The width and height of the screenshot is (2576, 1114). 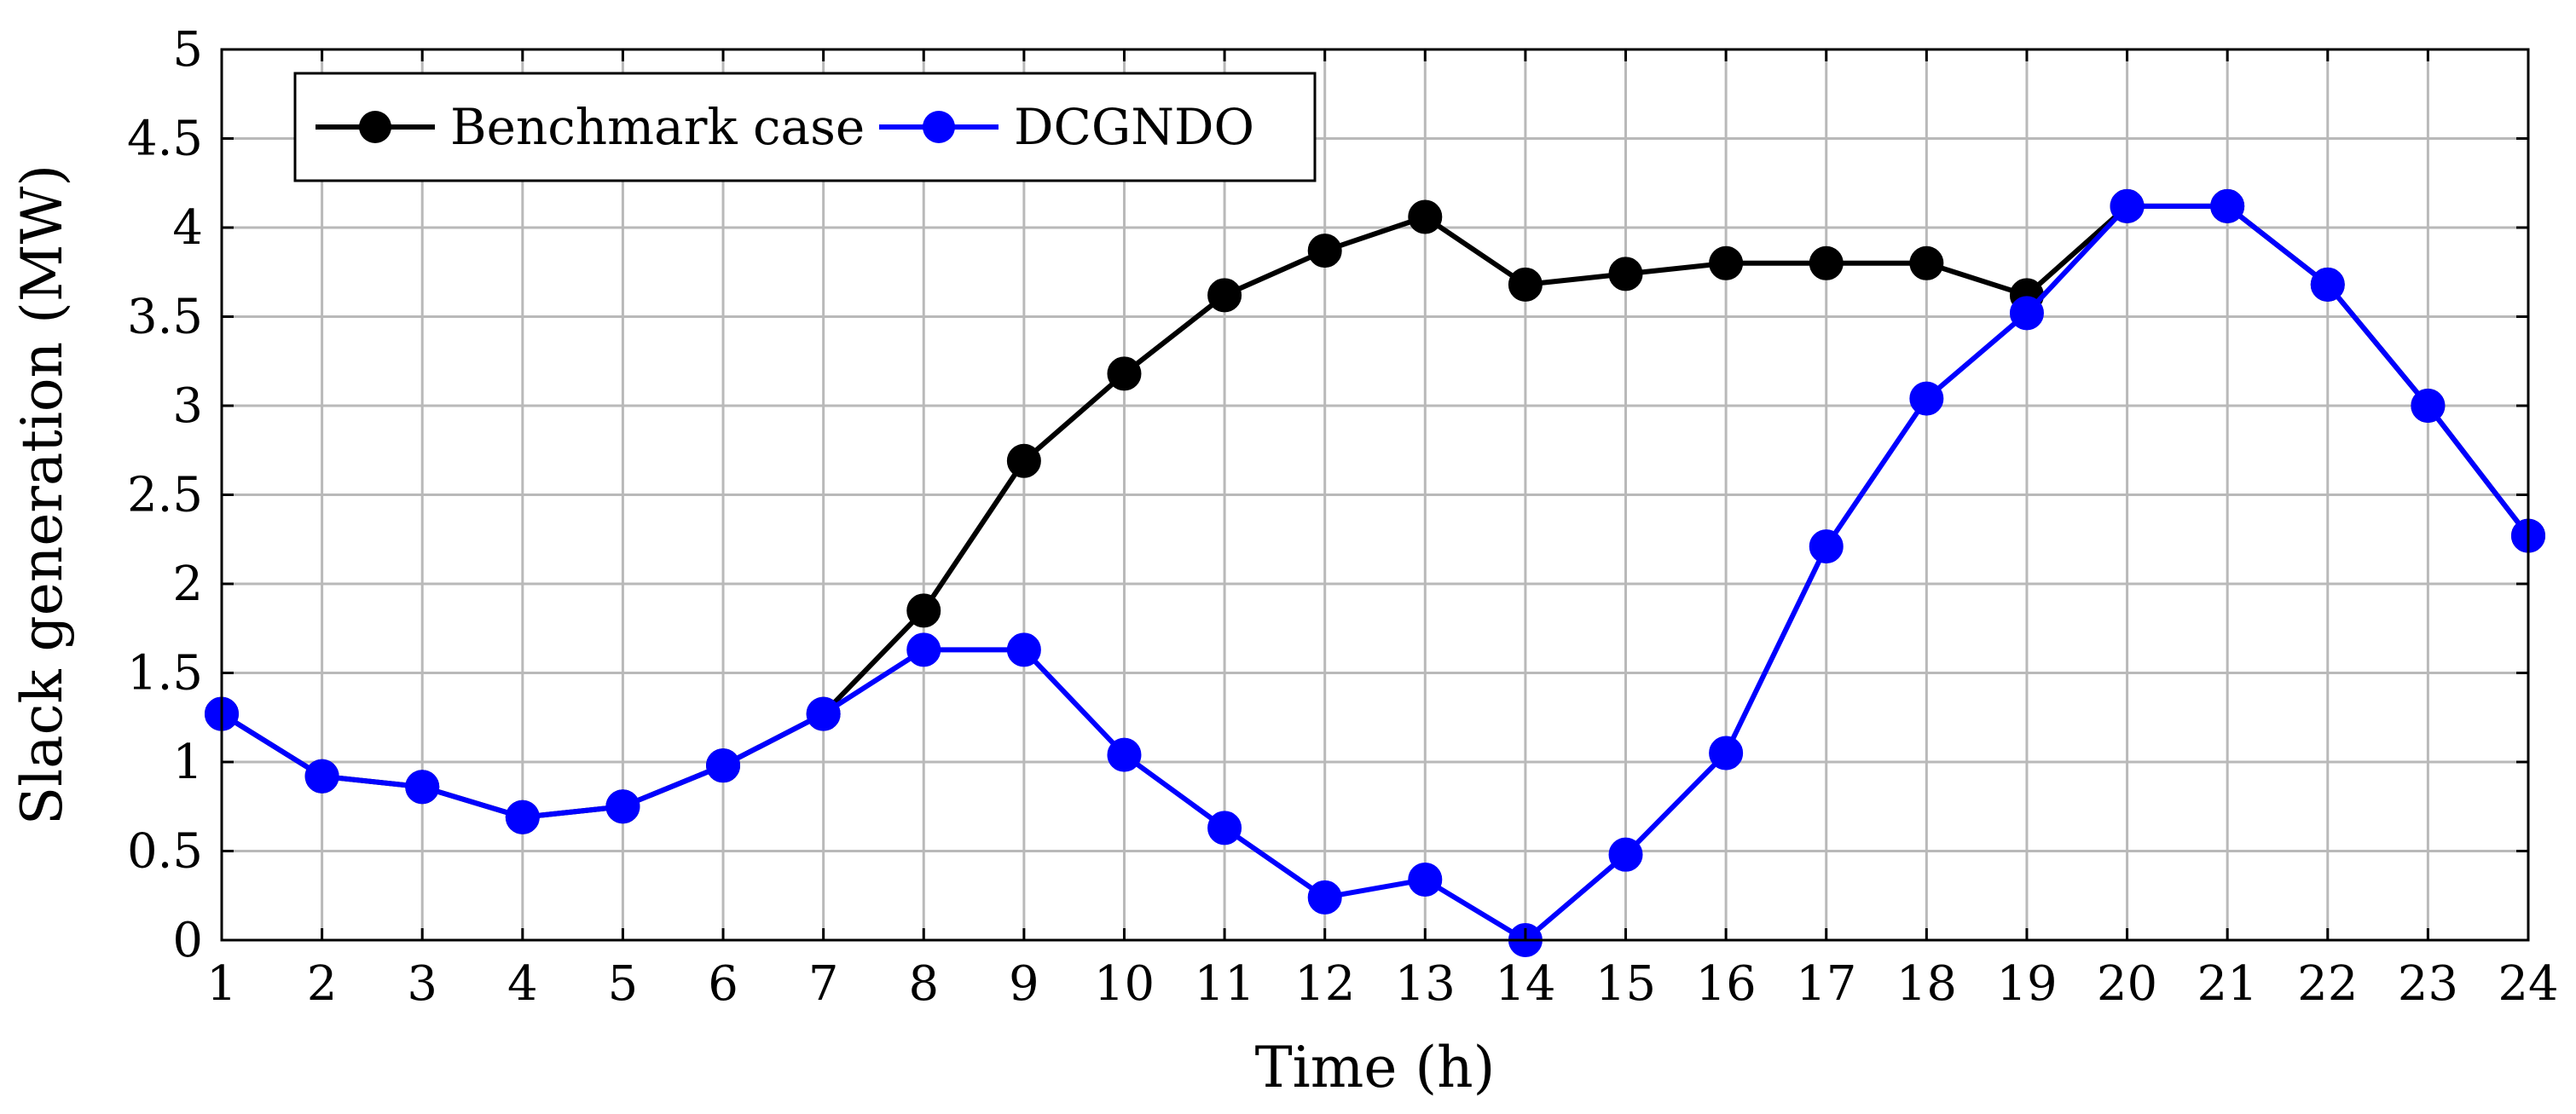 I want to click on legend-box, so click(x=805, y=127).